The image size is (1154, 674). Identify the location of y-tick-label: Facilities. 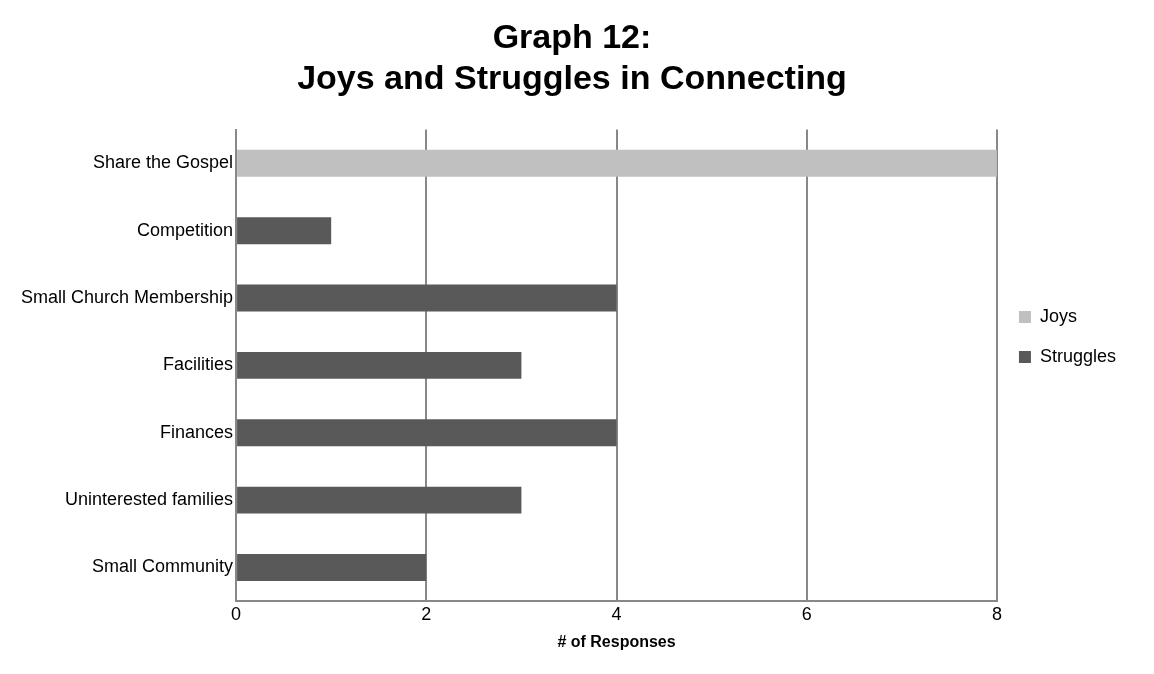
(198, 364).